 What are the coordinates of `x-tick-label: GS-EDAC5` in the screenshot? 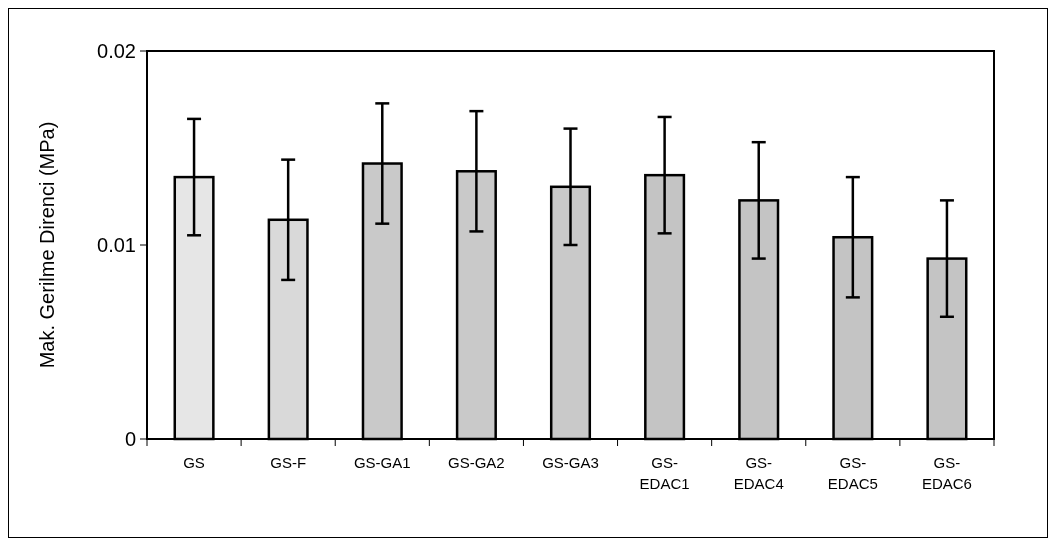 It's located at (852, 473).